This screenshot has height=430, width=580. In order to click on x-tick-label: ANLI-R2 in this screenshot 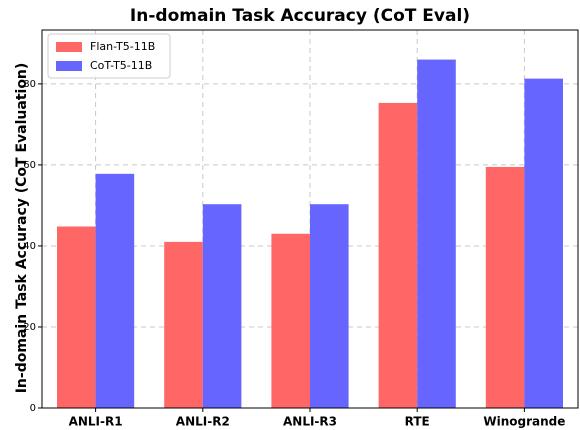, I will do `click(203, 422)`.